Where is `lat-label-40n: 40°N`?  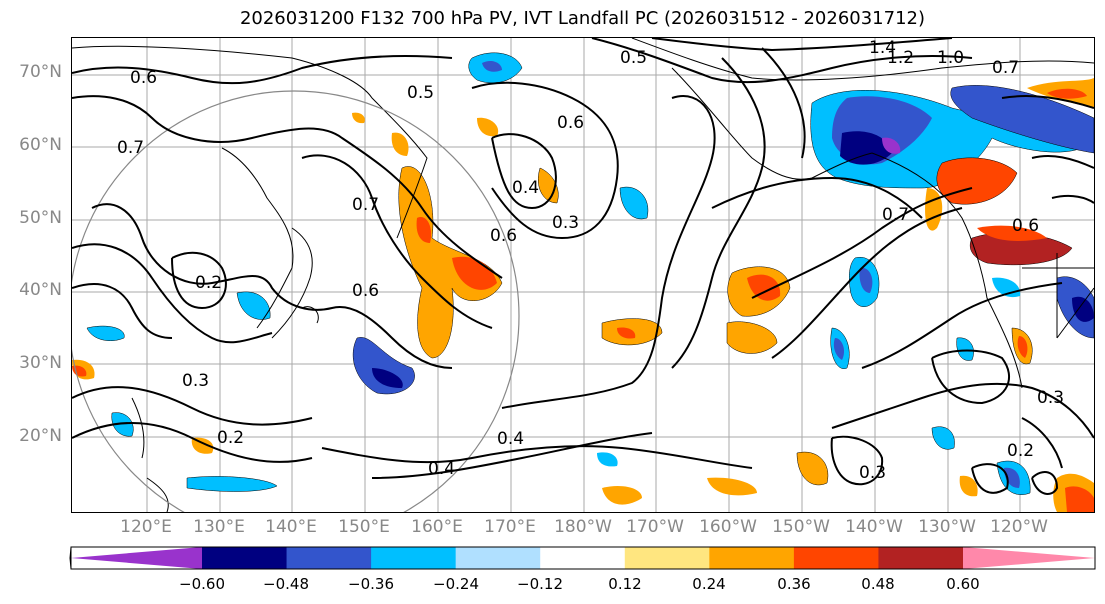
lat-label-40n: 40°N is located at coordinates (40, 290).